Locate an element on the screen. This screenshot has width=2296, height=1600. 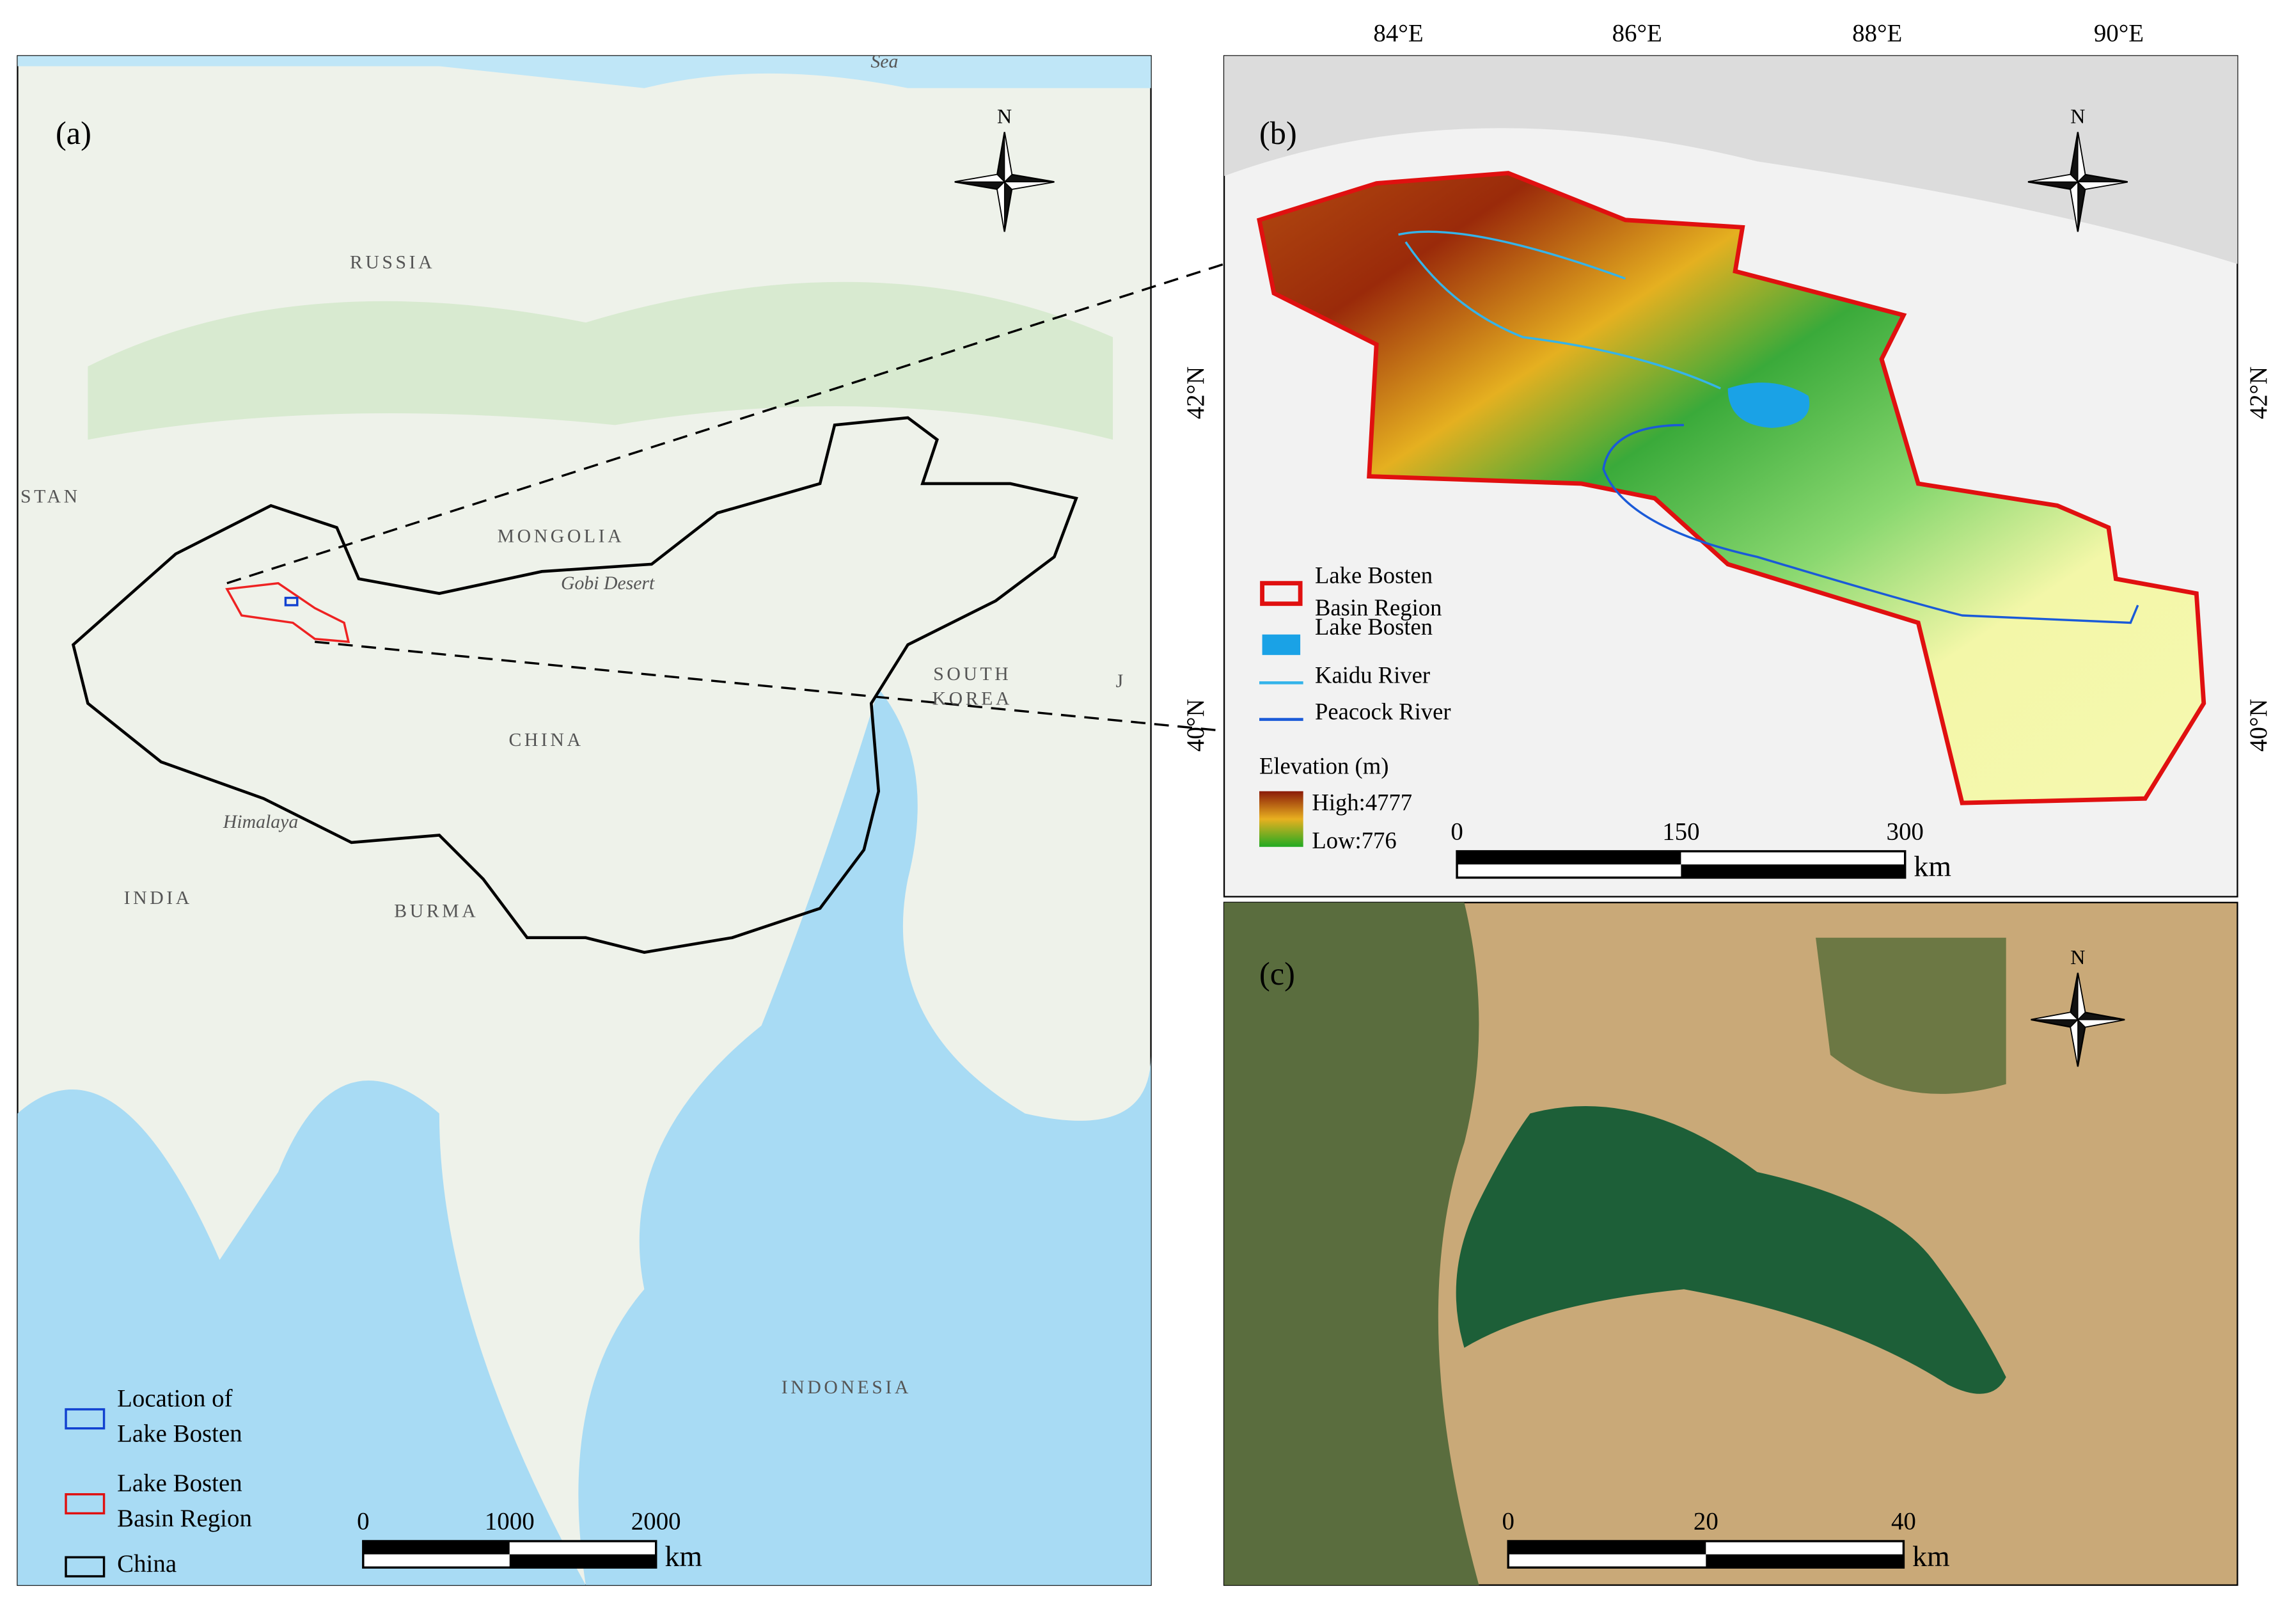
peacock-river is located at coordinates (1870, 524).